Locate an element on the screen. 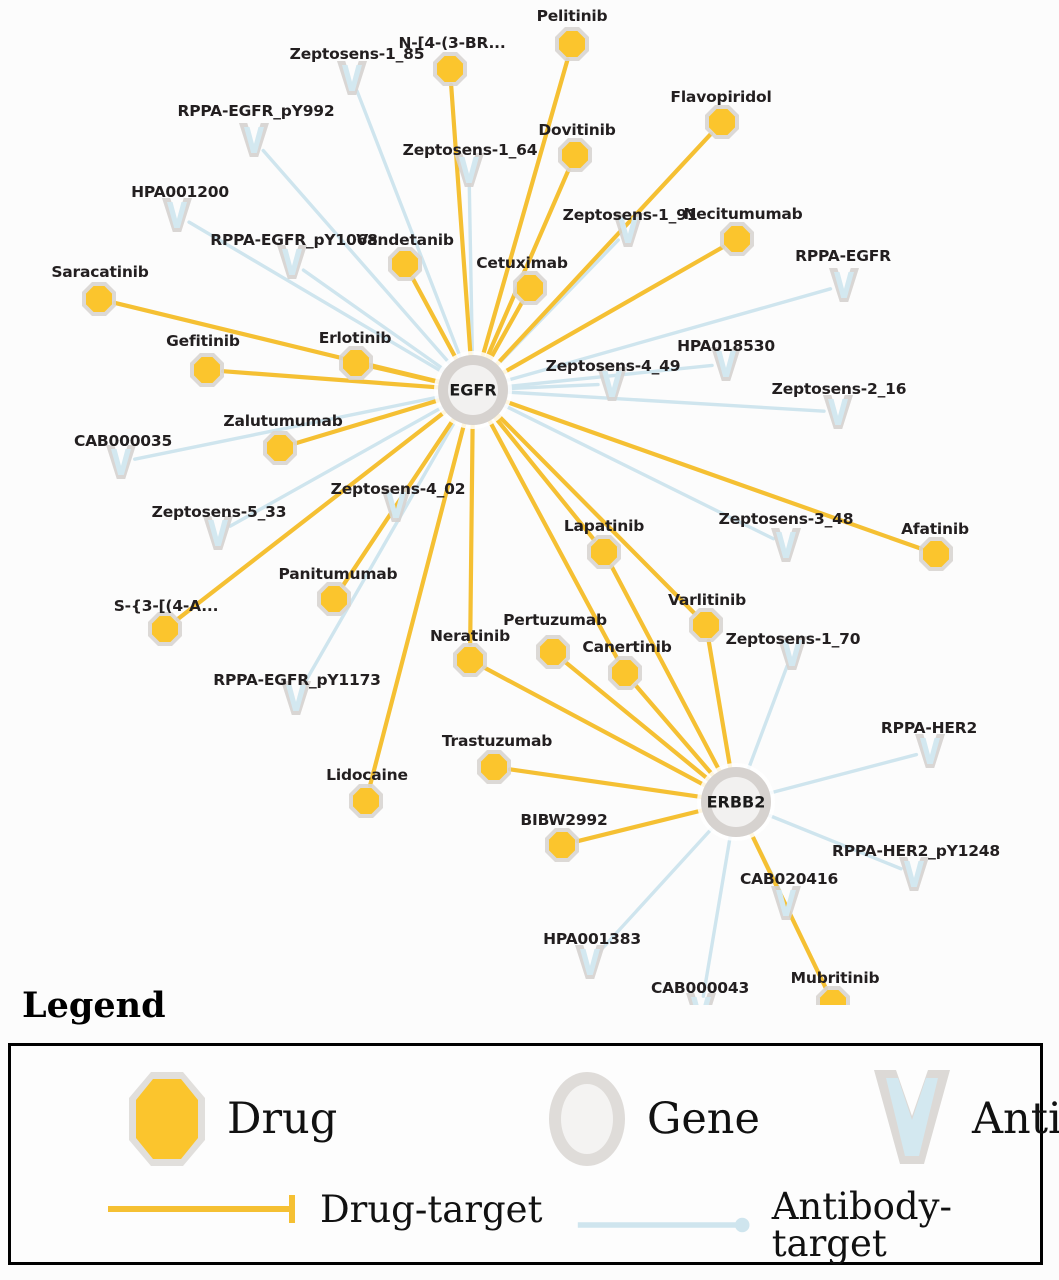  legend-title: Legend is located at coordinates (94, 1005).